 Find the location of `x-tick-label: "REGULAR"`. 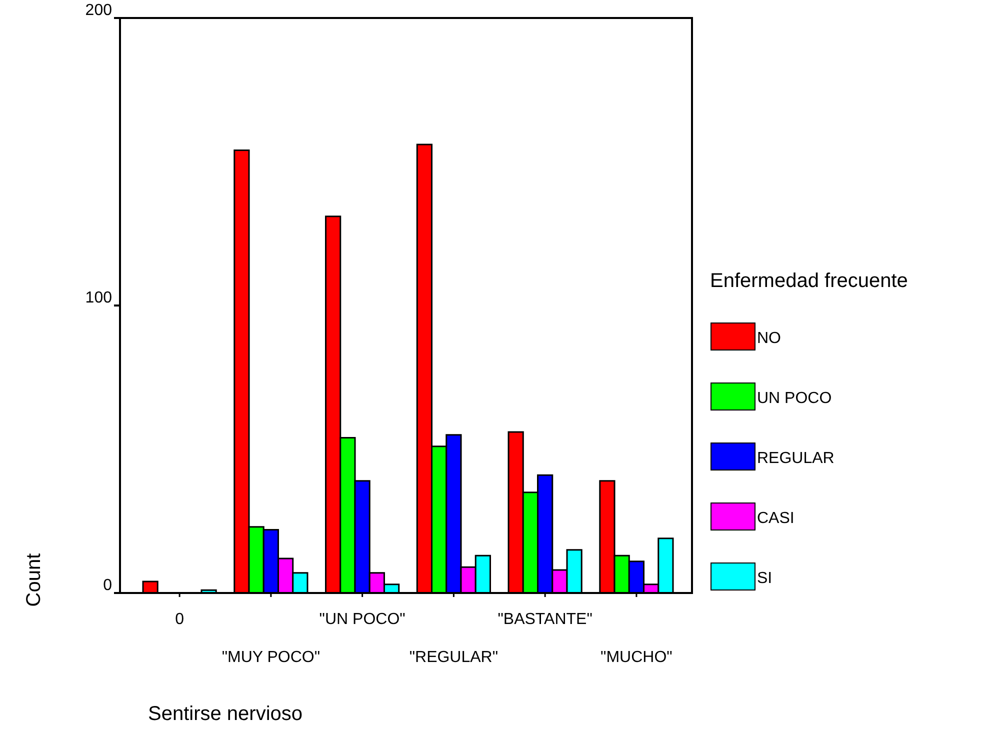

x-tick-label: "REGULAR" is located at coordinates (453, 657).